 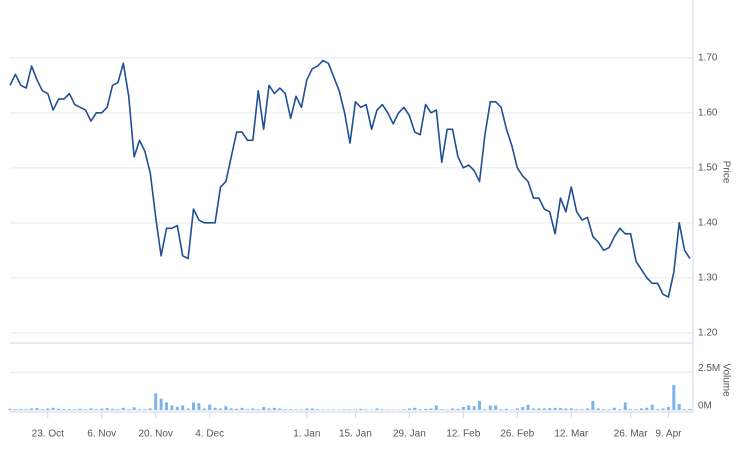 What do you see at coordinates (708, 277) in the screenshot?
I see `y-tick-label: 1.30` at bounding box center [708, 277].